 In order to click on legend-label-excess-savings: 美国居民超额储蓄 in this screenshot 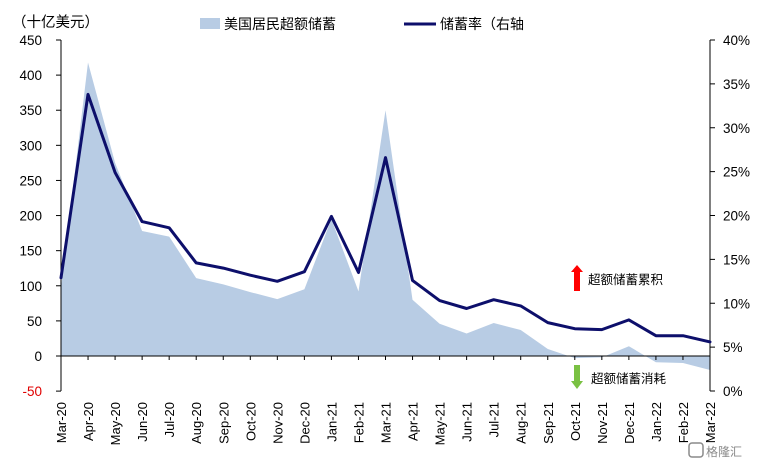, I will do `click(280, 24)`.